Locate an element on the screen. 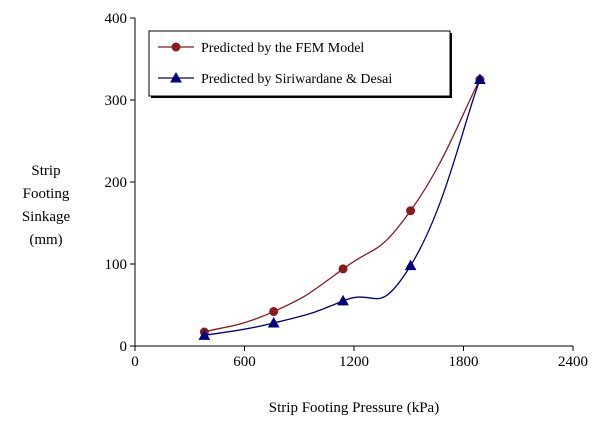 This screenshot has width=598, height=424. y-axis-label-line: (mm) is located at coordinates (46, 240).